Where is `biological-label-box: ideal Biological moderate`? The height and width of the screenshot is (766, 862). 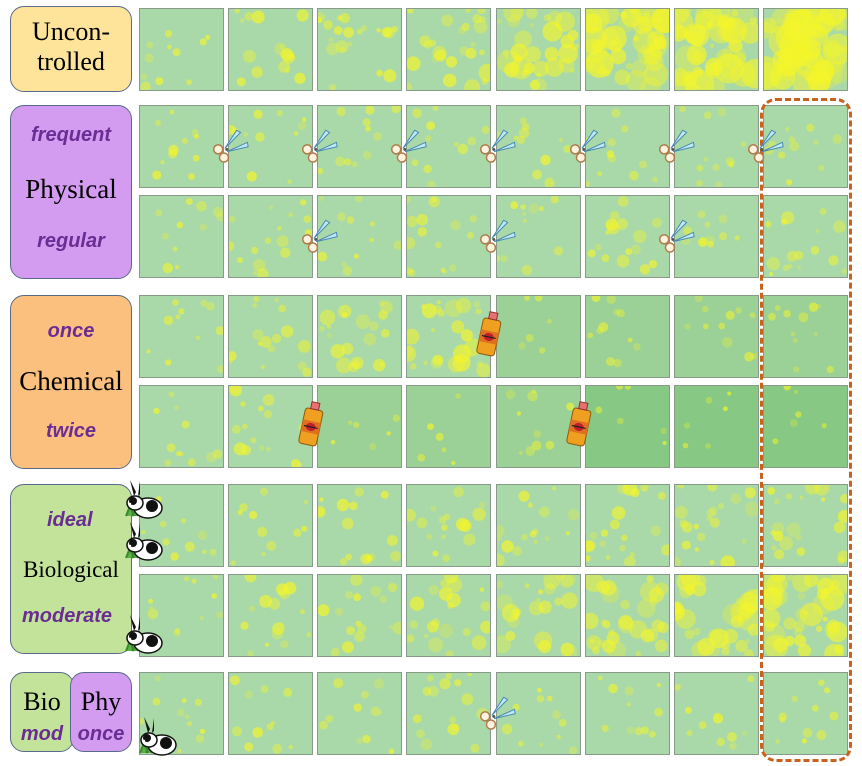
biological-label-box: ideal Biological moderate is located at coordinates (71, 569).